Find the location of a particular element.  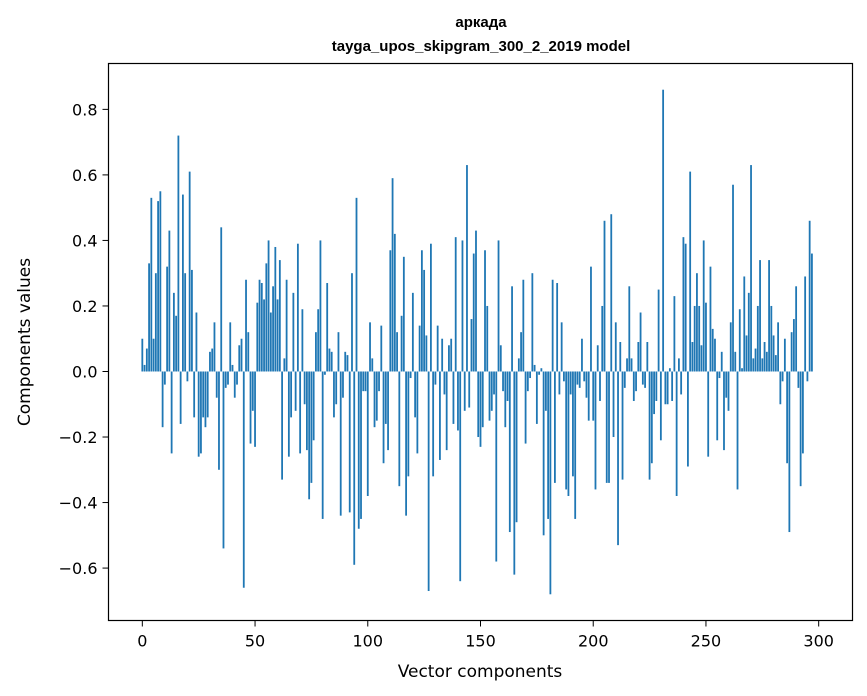

chart-title: аркада is located at coordinates (481, 22).